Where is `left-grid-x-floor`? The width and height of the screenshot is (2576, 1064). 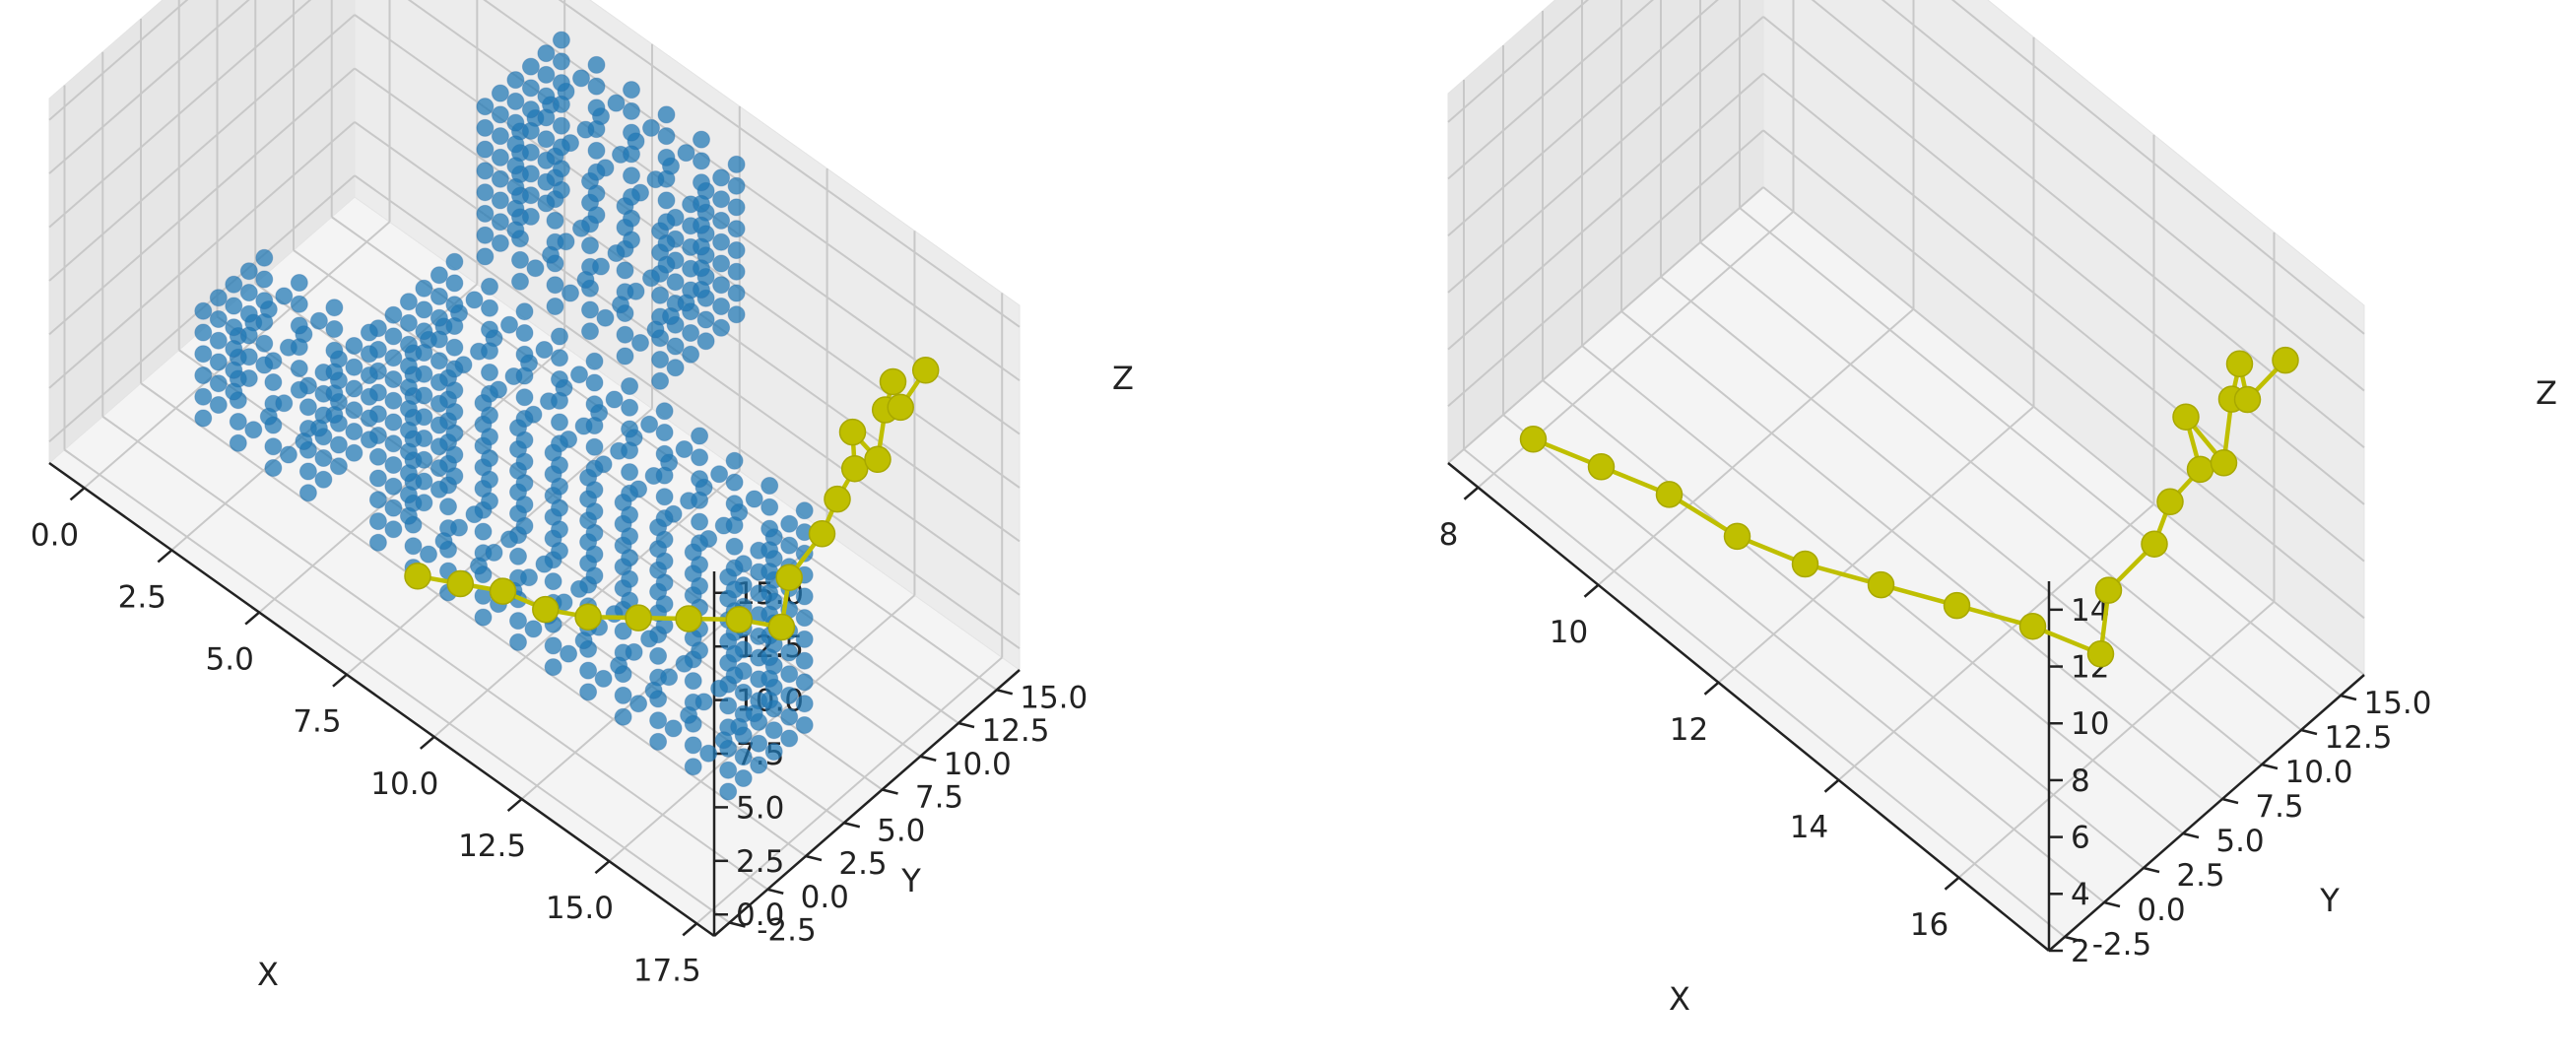
left-grid-x-floor is located at coordinates (500, 542).